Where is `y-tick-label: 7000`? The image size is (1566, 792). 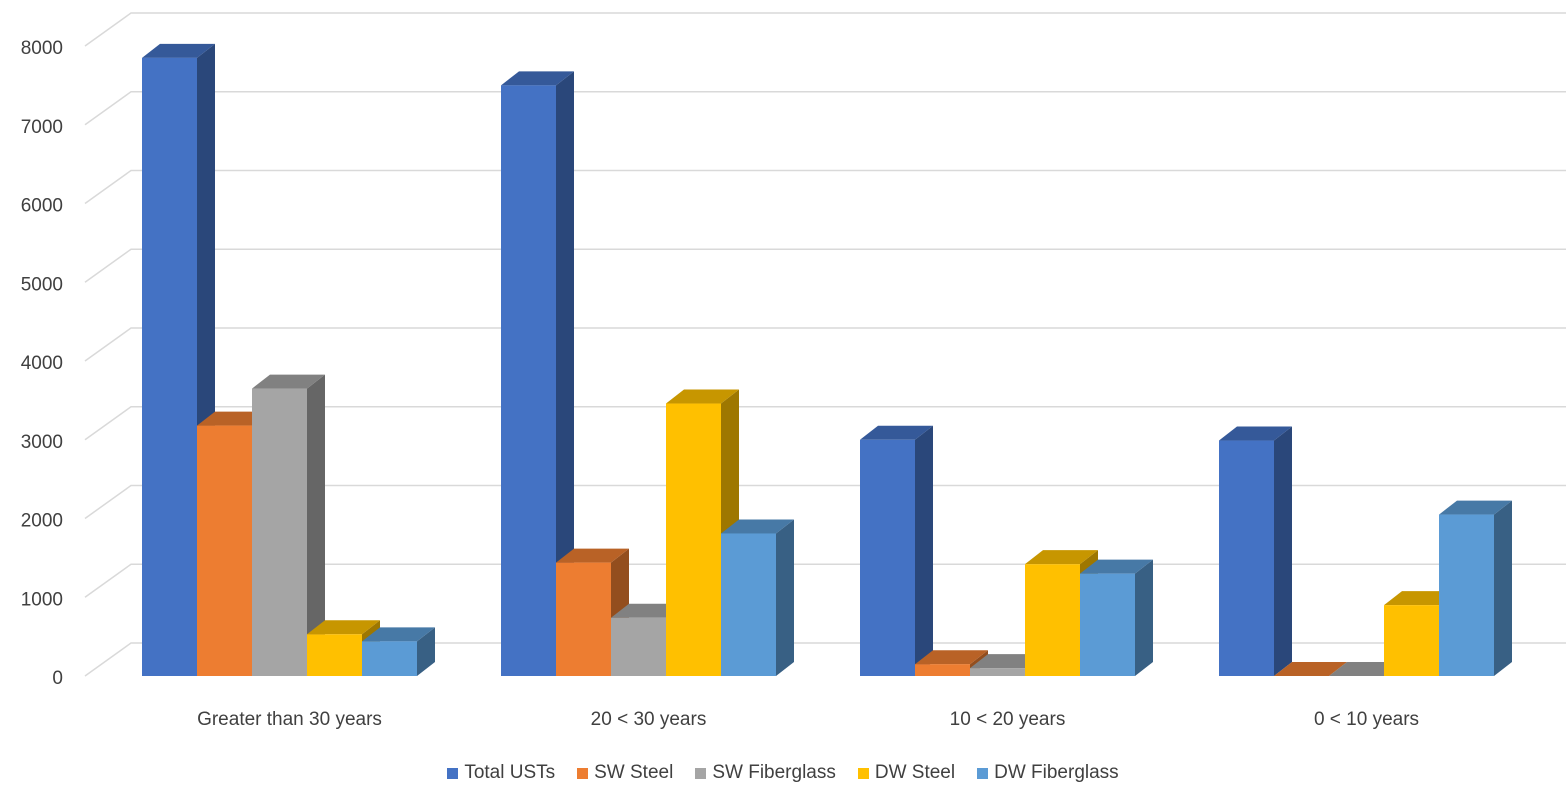
y-tick-label: 7000 is located at coordinates (42, 127).